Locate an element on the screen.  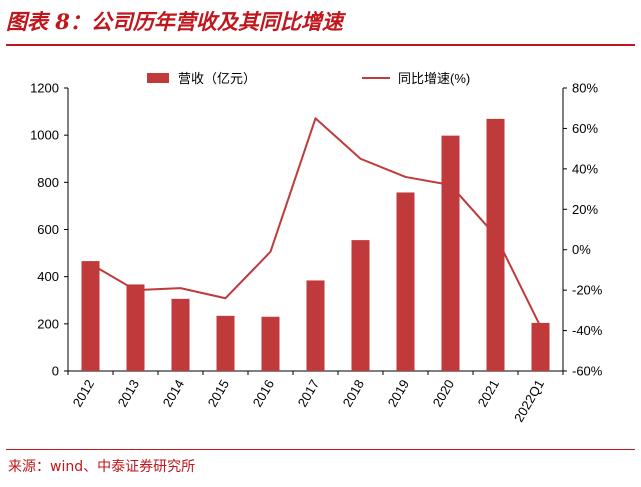
left-axis-ticks: 0 200 400 600 800 1000 1200 is located at coordinates (49, 230).